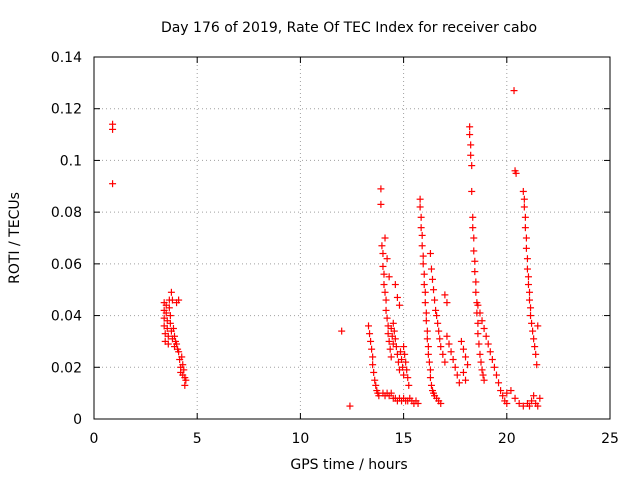  I want to click on y-tick-label: 0.14, so click(66, 58).